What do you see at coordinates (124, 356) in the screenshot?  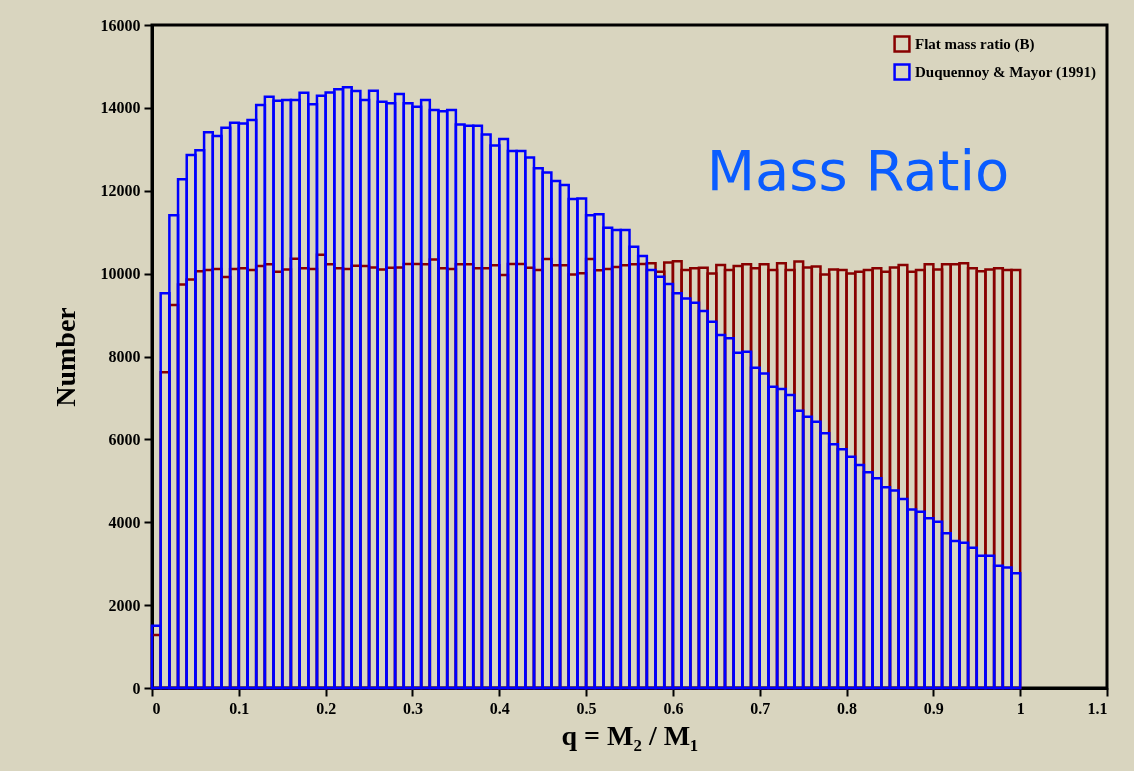 I see `y-tick-label: 8000` at bounding box center [124, 356].